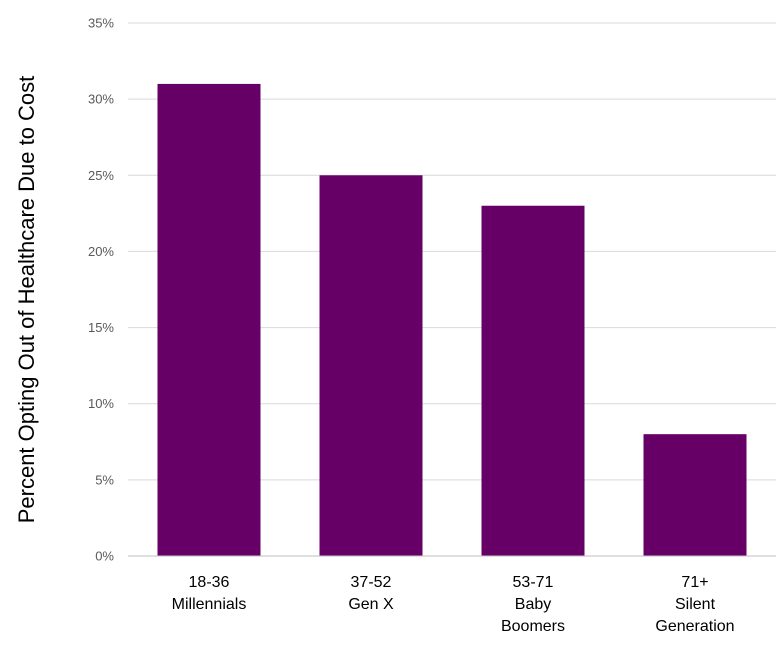 This screenshot has height=654, width=776. I want to click on x-category-label: 37-52 Gen X, so click(371, 593).